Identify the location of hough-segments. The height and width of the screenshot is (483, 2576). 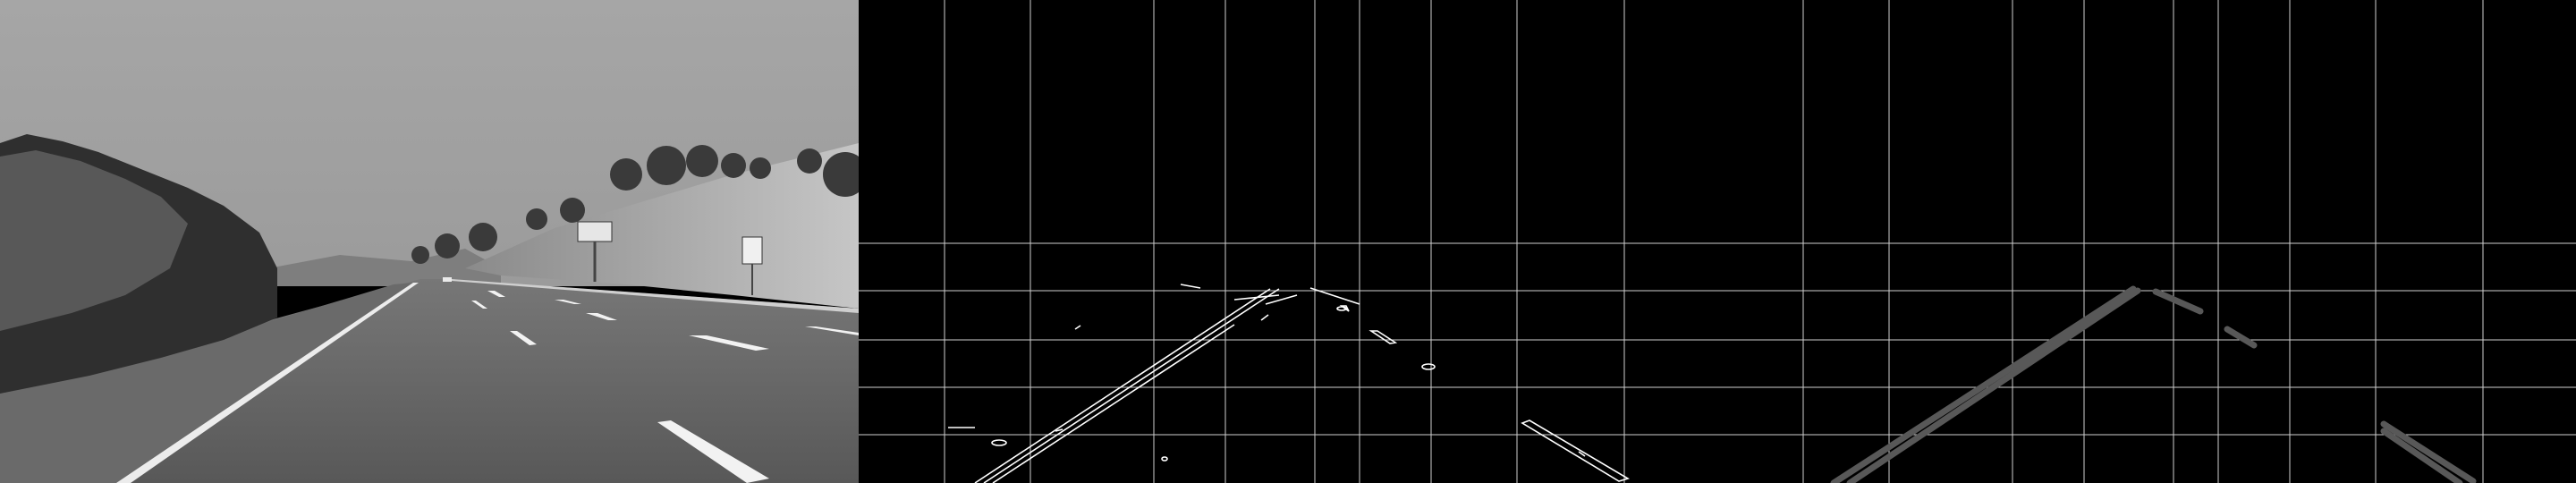
(2153, 384).